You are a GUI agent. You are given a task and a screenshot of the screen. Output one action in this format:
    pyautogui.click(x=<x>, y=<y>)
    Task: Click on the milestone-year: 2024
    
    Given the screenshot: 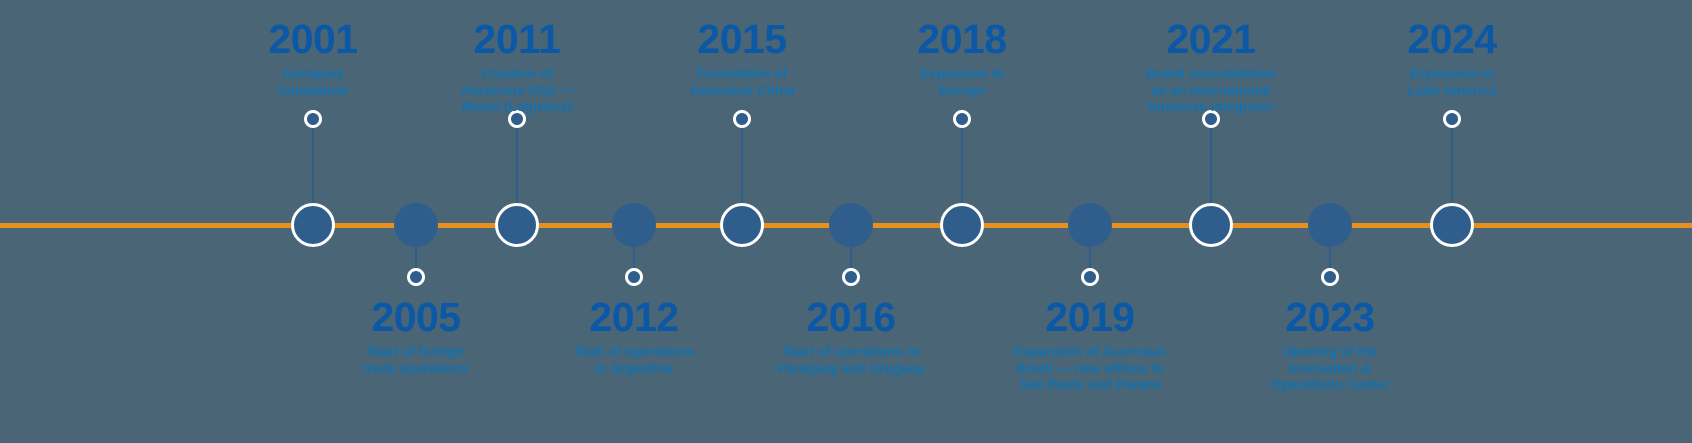 What is the action you would take?
    pyautogui.click(x=1452, y=39)
    